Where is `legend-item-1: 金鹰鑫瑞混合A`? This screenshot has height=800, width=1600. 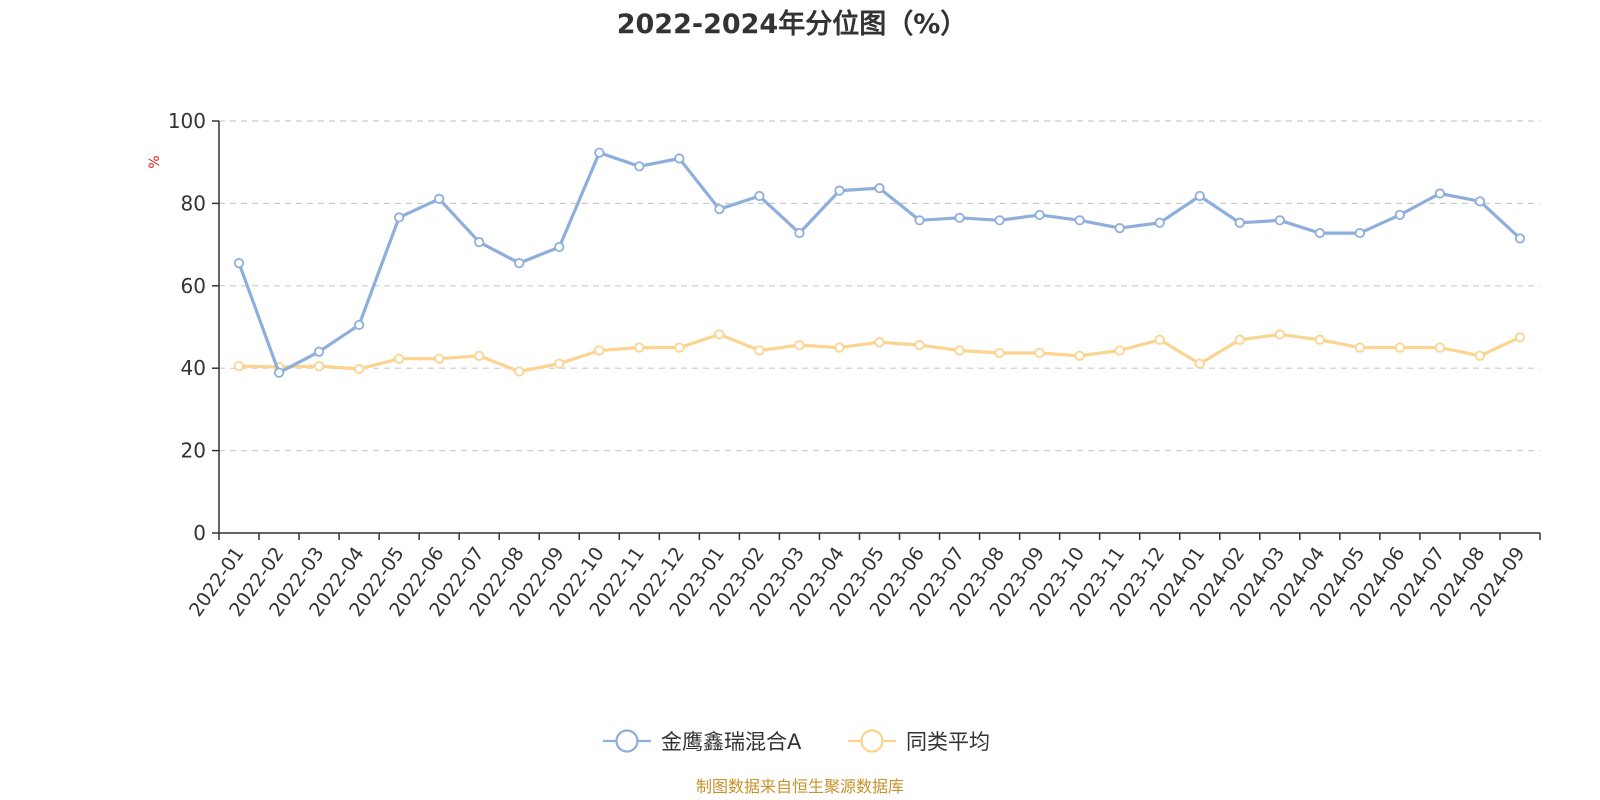 legend-item-1: 金鹰鑫瑞混合A is located at coordinates (702, 741).